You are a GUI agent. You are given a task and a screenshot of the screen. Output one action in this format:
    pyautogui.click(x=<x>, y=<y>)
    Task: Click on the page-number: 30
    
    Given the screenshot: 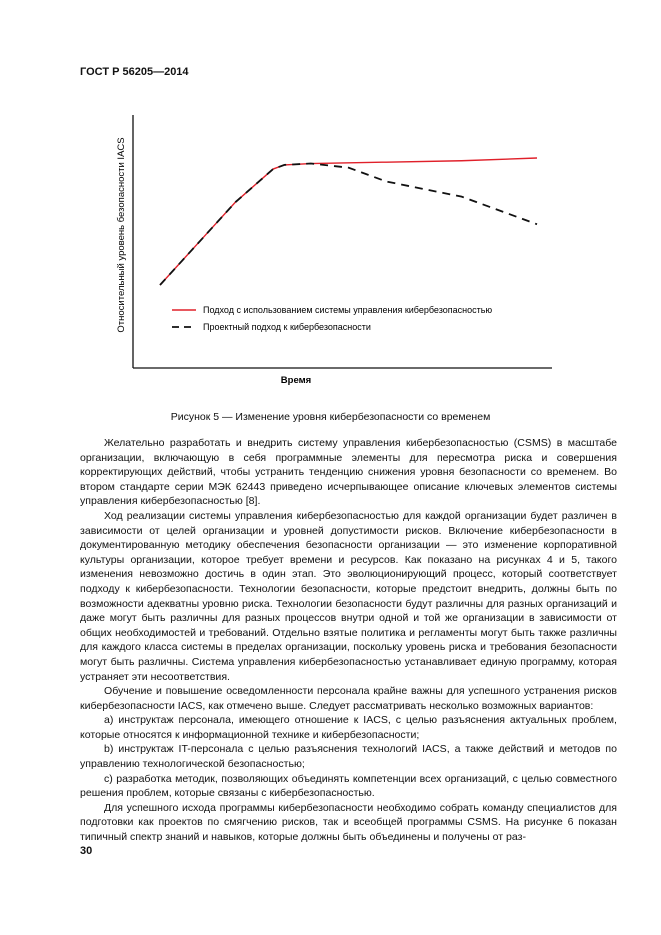 What is the action you would take?
    pyautogui.click(x=86, y=851)
    